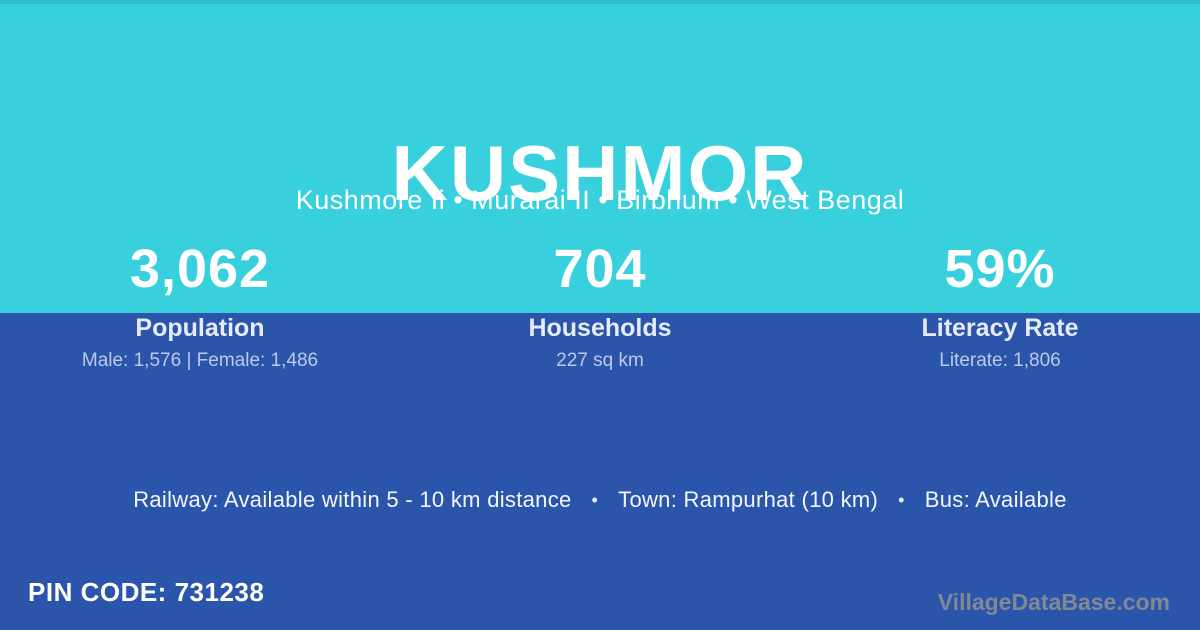 Image resolution: width=1200 pixels, height=630 pixels. What do you see at coordinates (200, 328) in the screenshot?
I see `population-label: Population` at bounding box center [200, 328].